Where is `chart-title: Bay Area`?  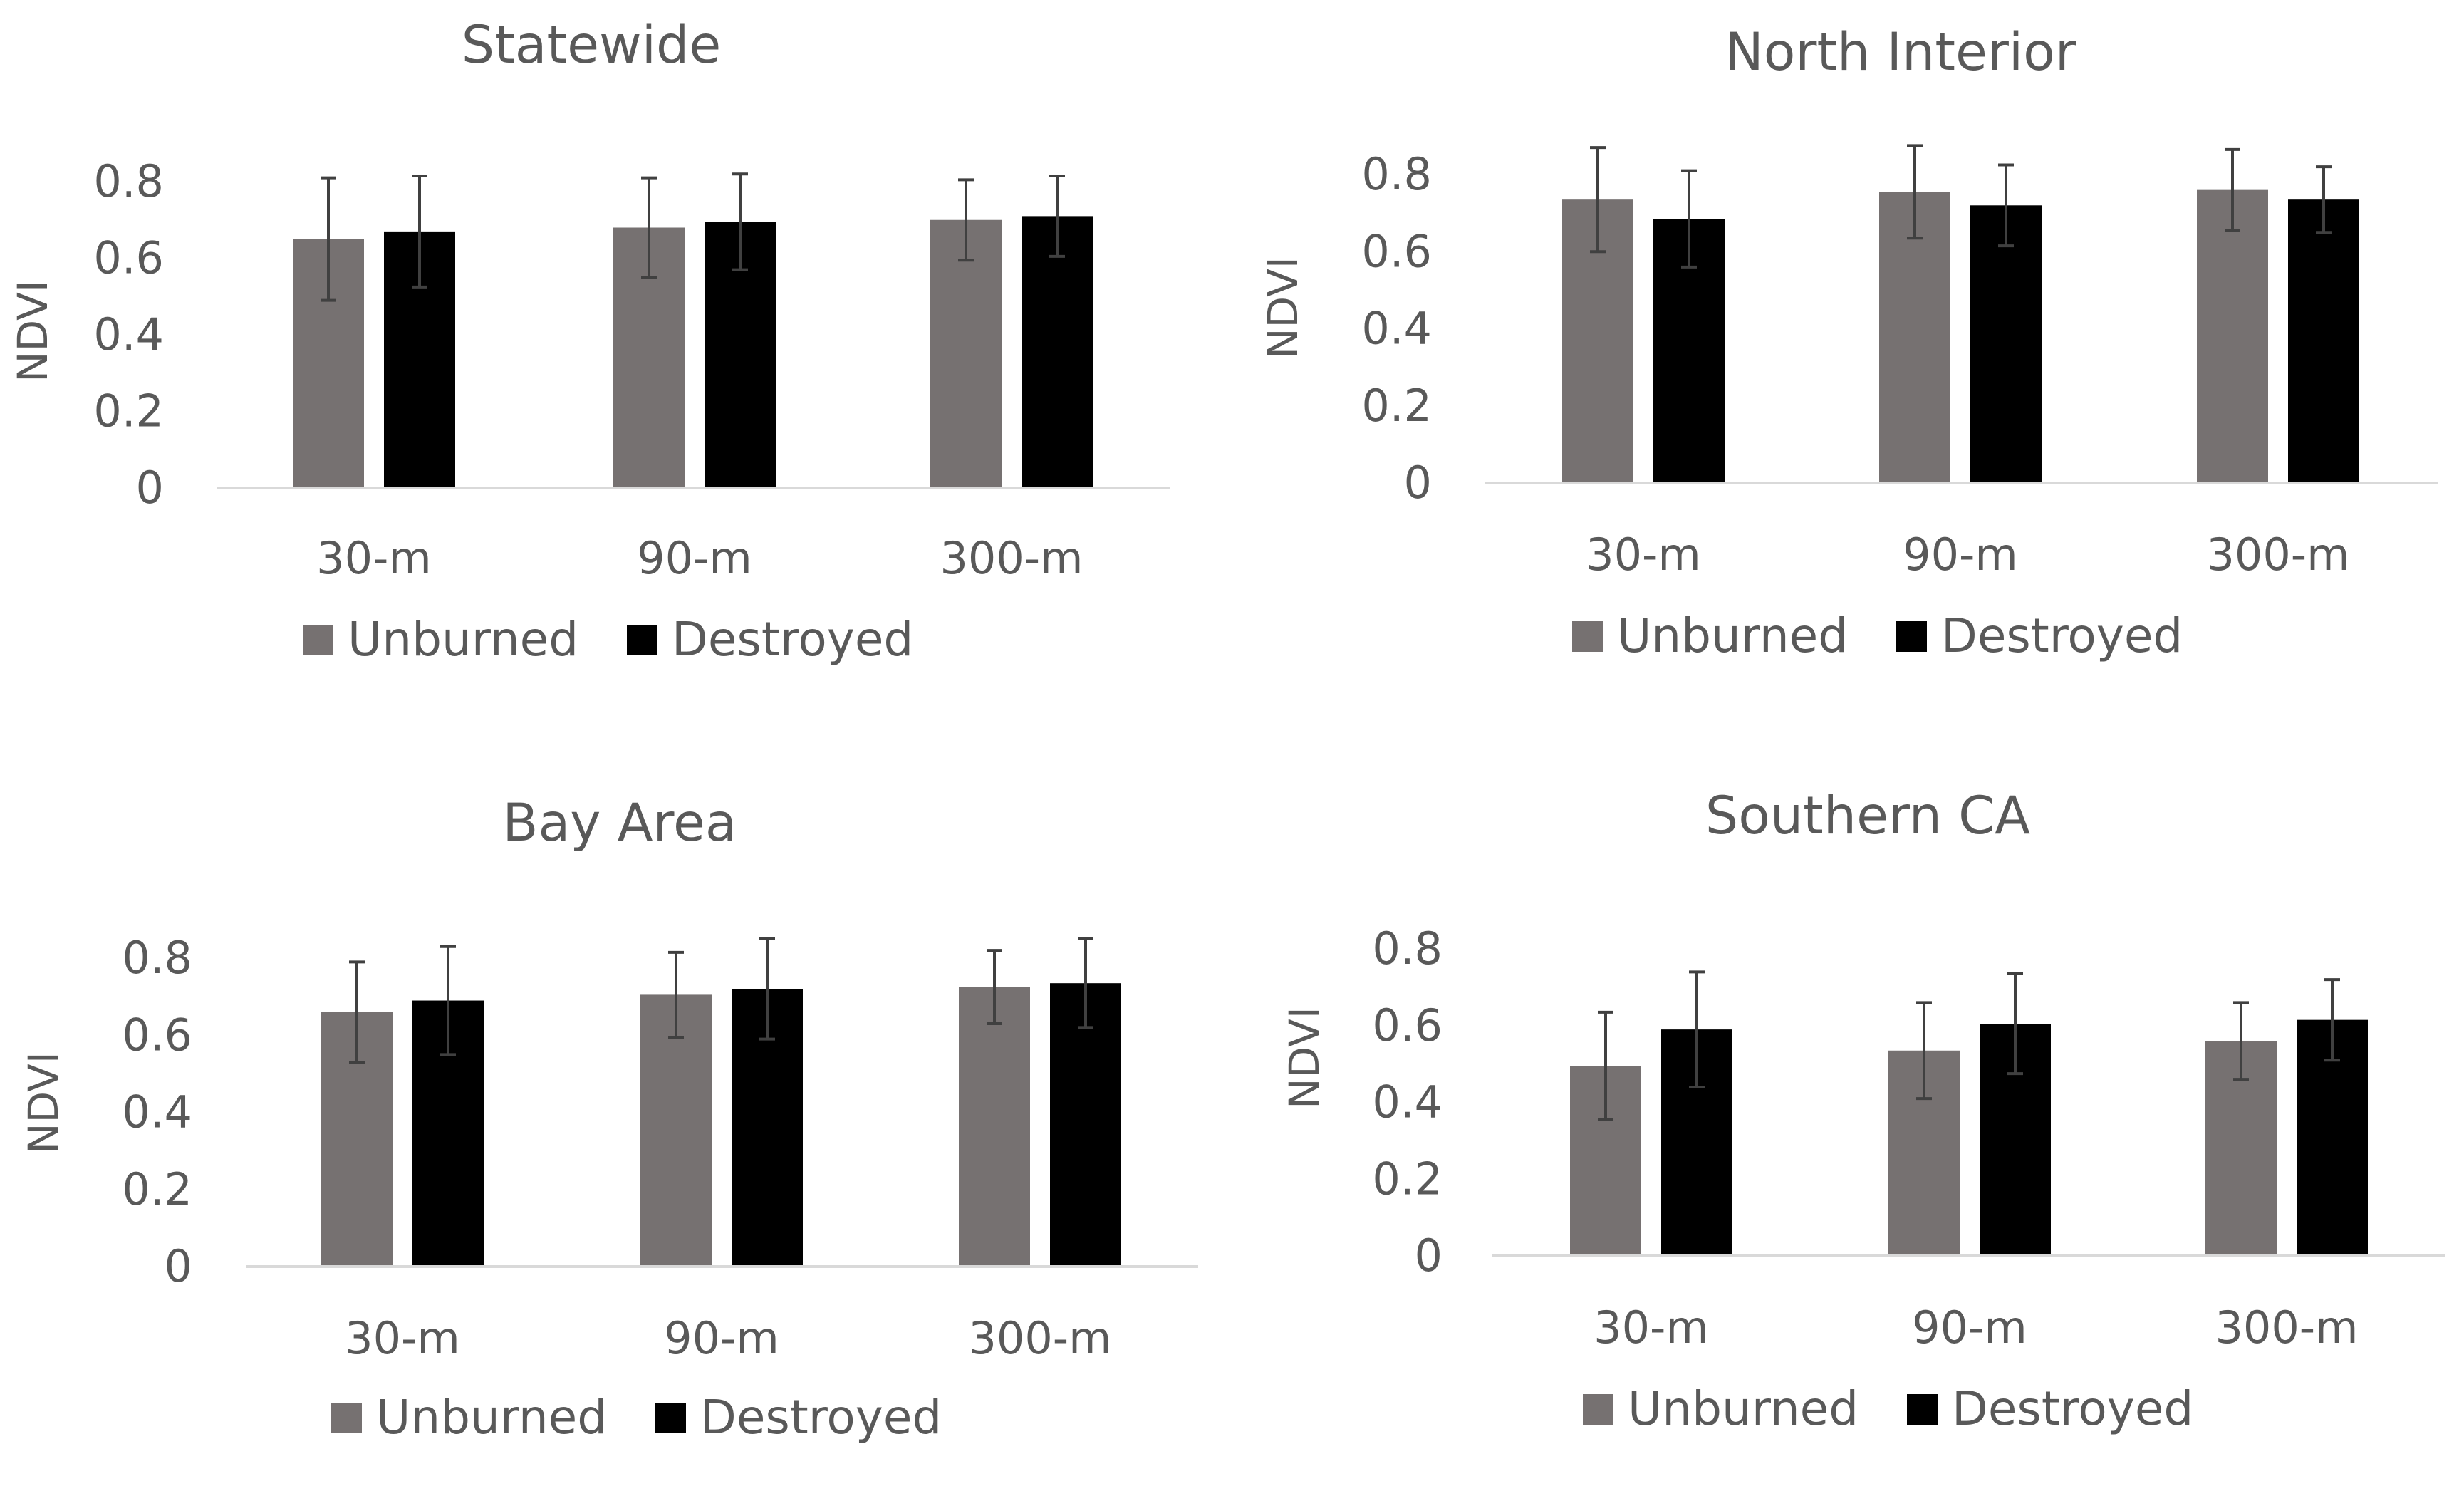 chart-title: Bay Area is located at coordinates (619, 823).